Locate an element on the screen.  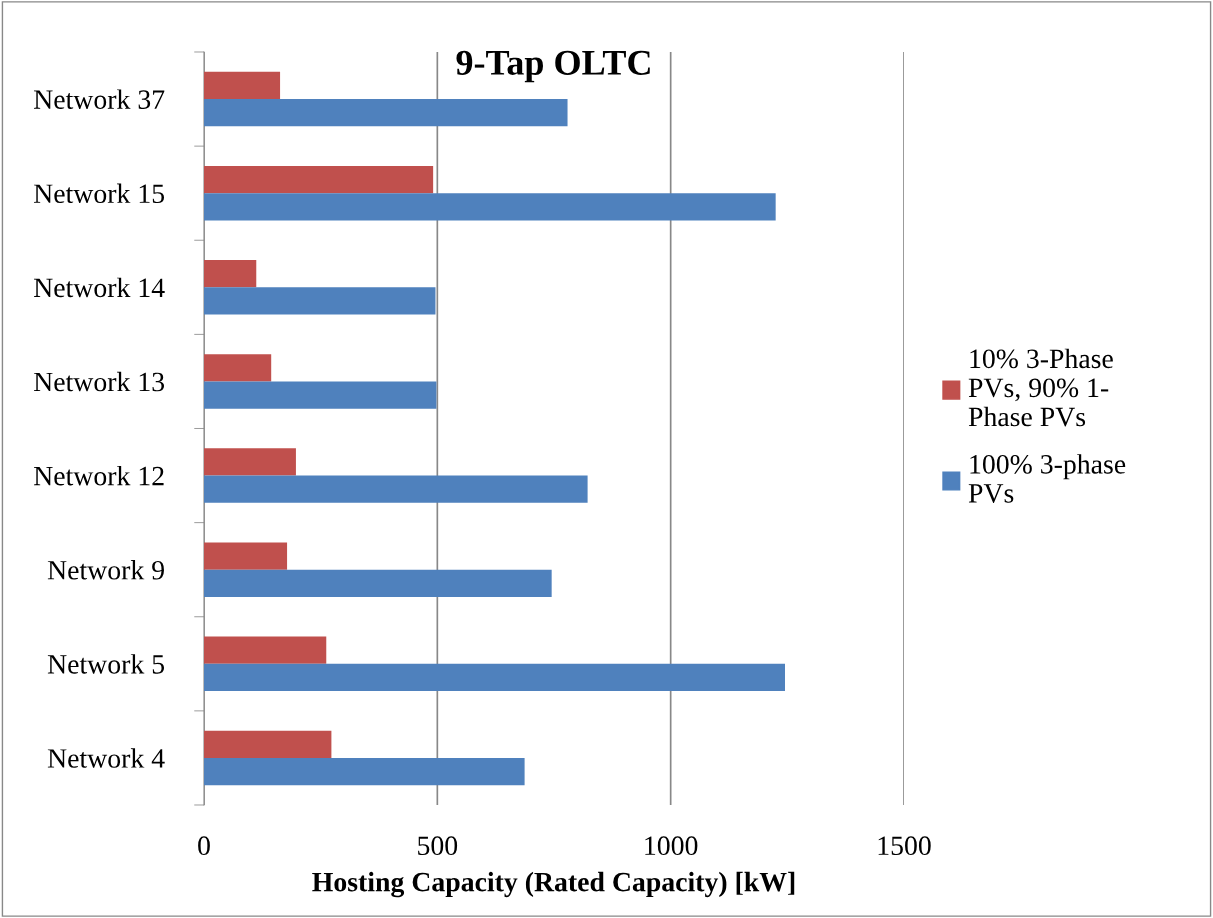
x-tick-label: 1000 is located at coordinates (671, 846).